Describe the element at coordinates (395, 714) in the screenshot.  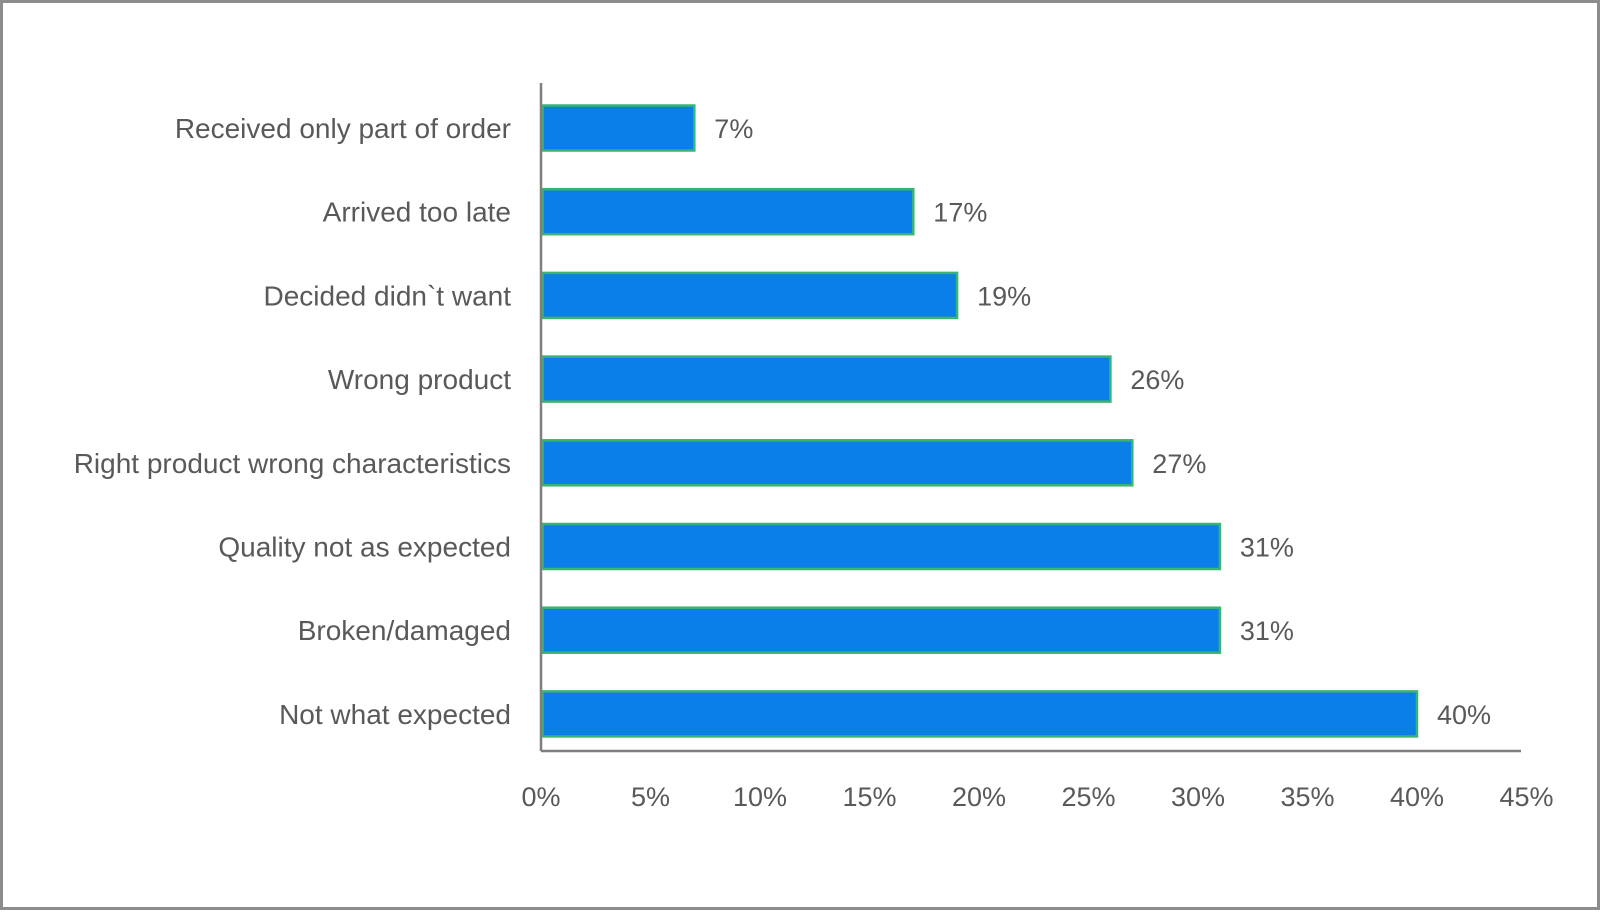
I see `category-label: Not what expected` at that location.